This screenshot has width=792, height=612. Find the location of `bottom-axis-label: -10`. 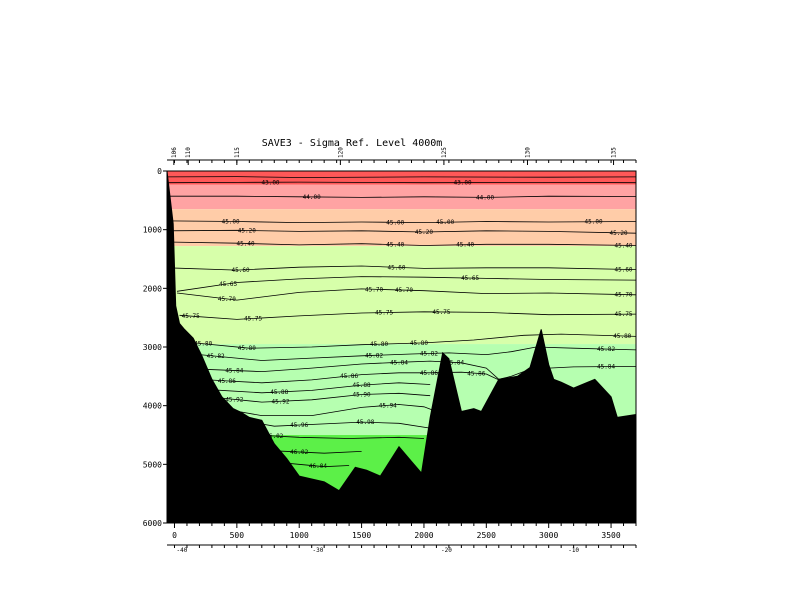

bottom-axis-label: -10 is located at coordinates (573, 550).